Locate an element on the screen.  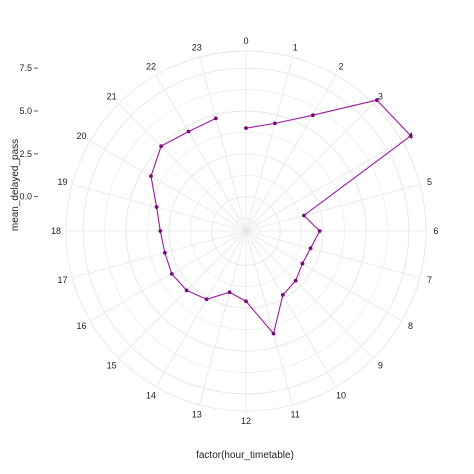
y-tick-label: 7.5 is located at coordinates (25, 68).